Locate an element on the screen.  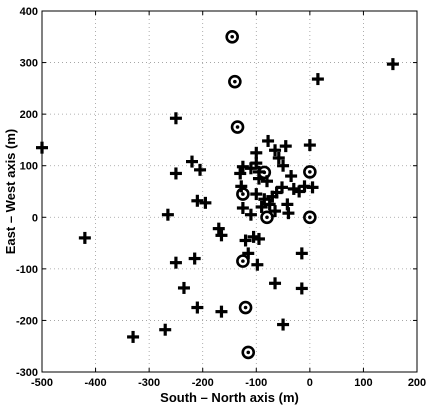
y-axis-label: East – West axis (m) is located at coordinates (10, 191).